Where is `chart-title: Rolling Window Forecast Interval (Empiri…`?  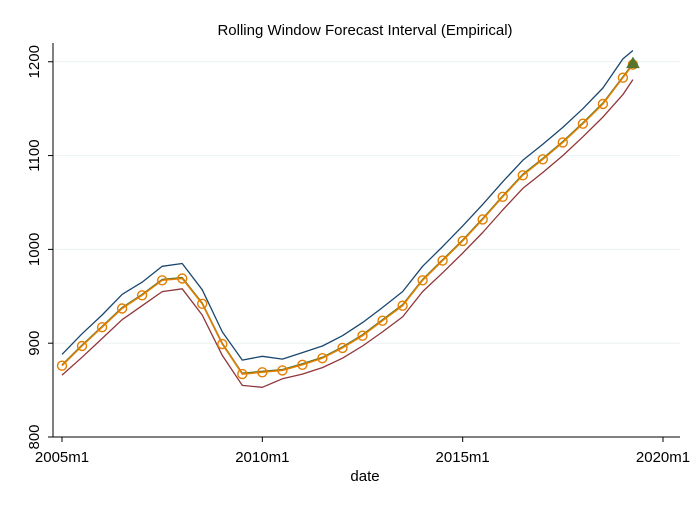
chart-title: Rolling Window Forecast Interval (Empiri… is located at coordinates (364, 30).